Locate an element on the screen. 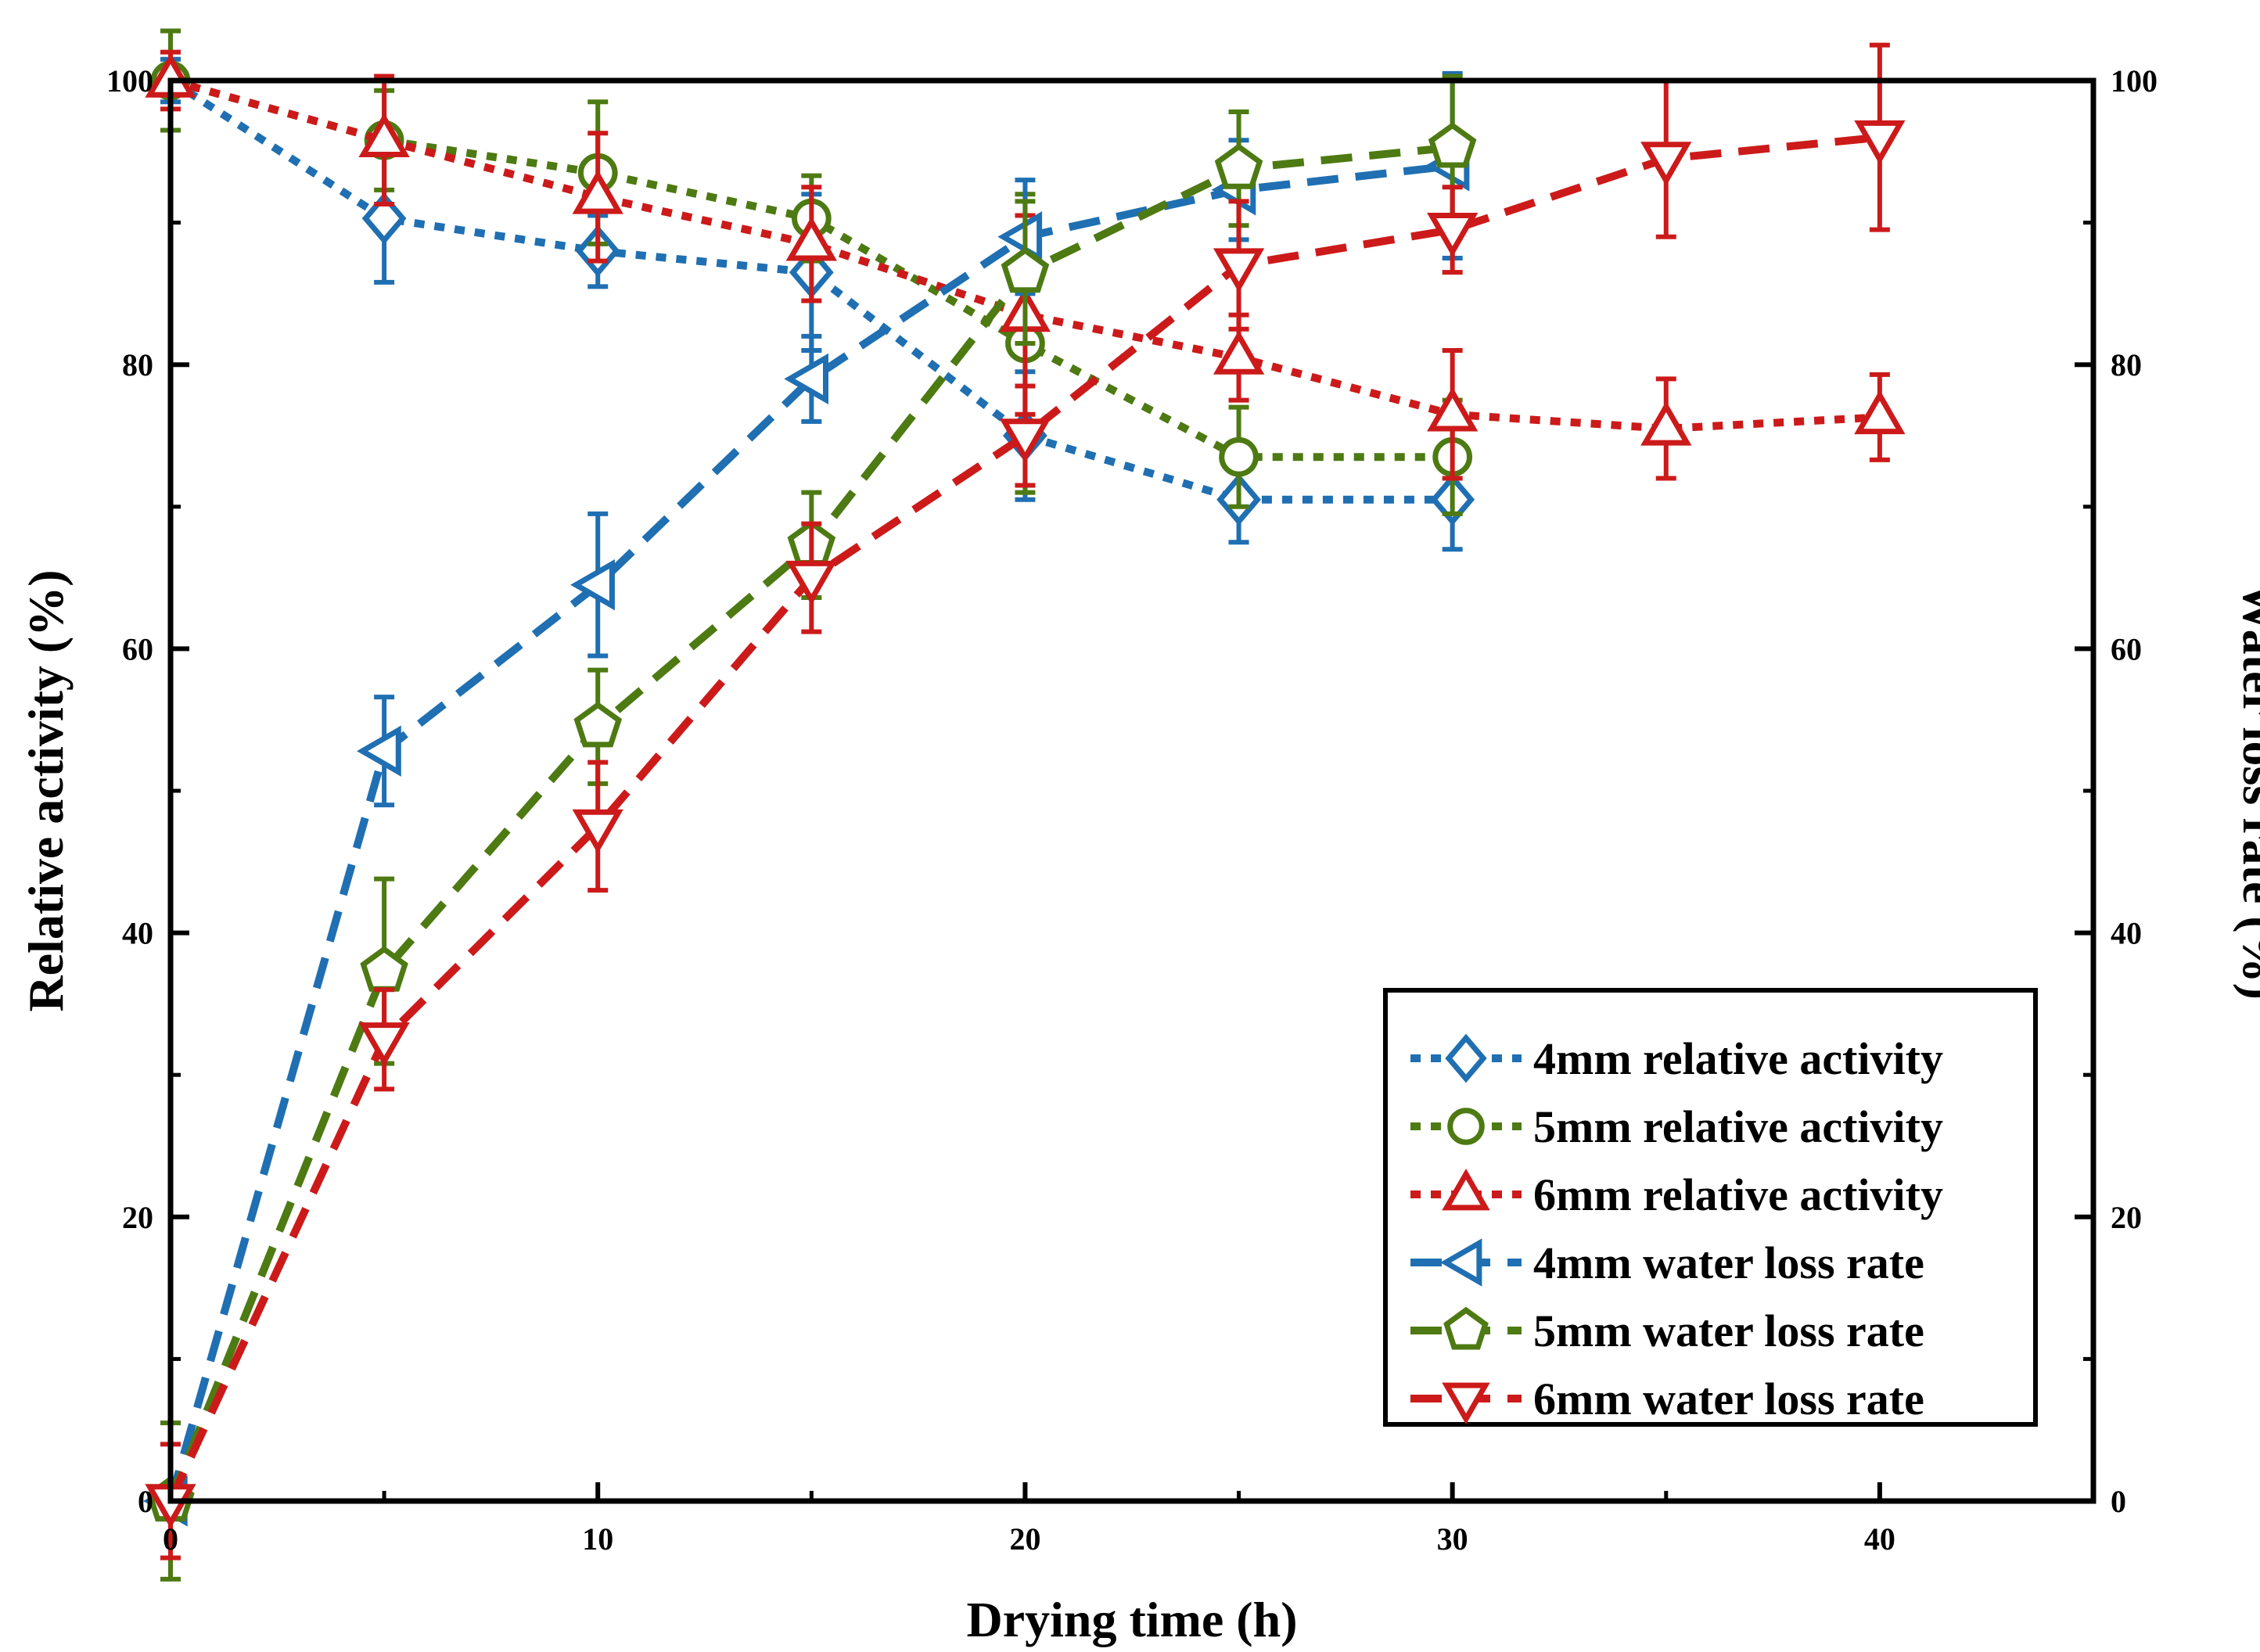 The image size is (2260, 1652). legend-item-3: 6mm relative activity is located at coordinates (1676, 1194).